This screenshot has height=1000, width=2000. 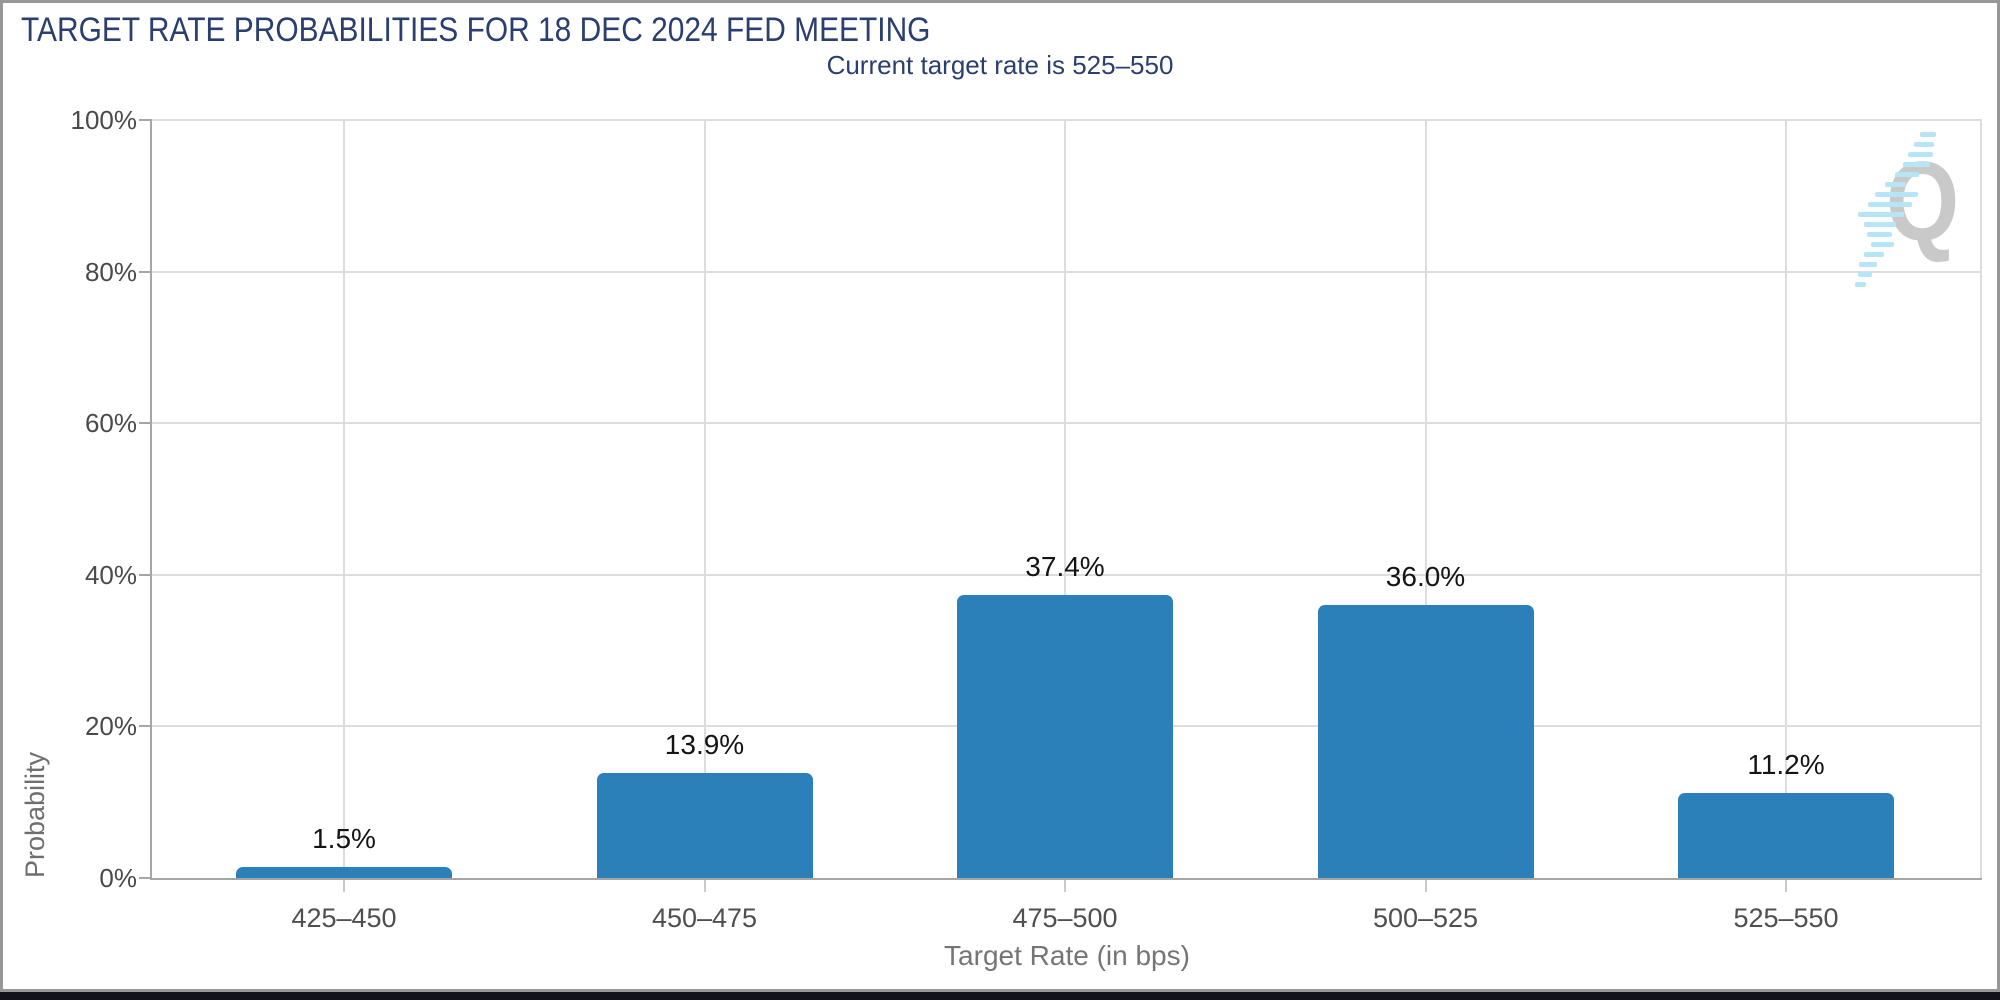 What do you see at coordinates (1981, 499) in the screenshot?
I see `plot-right-border` at bounding box center [1981, 499].